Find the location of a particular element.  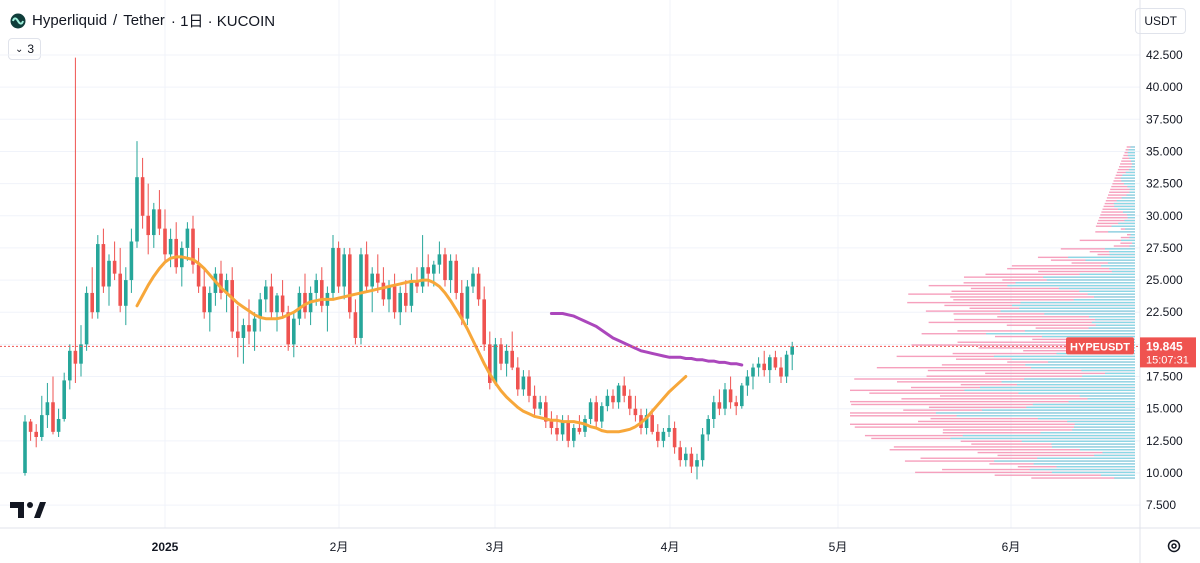

currency-selector: USDT is located at coordinates (1160, 21).